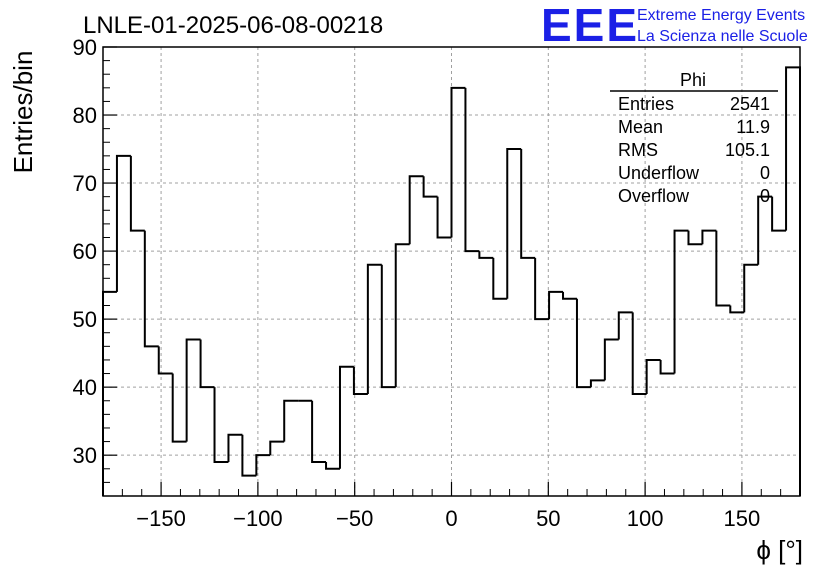 The height and width of the screenshot is (572, 836). What do you see at coordinates (233, 25) in the screenshot?
I see `chart-title: LNLE-01-2025-06-08-00218` at bounding box center [233, 25].